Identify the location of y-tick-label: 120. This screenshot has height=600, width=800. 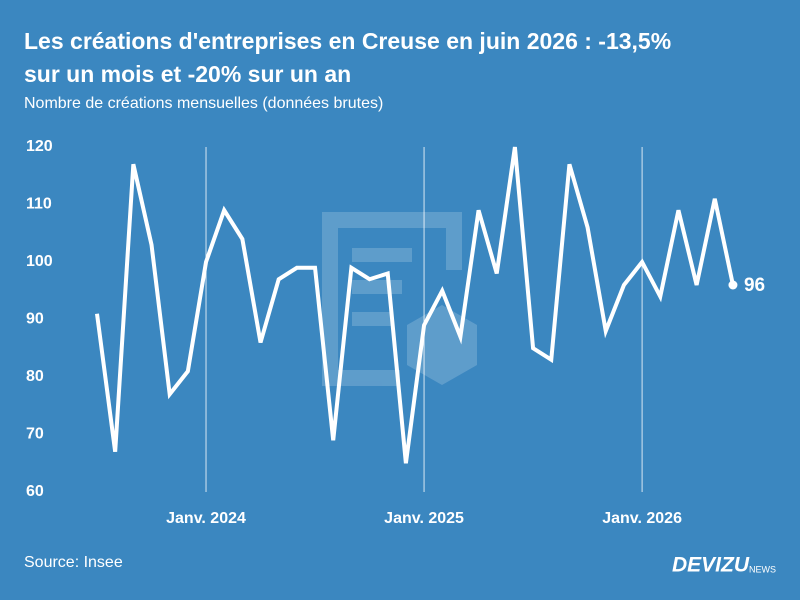
(39, 146).